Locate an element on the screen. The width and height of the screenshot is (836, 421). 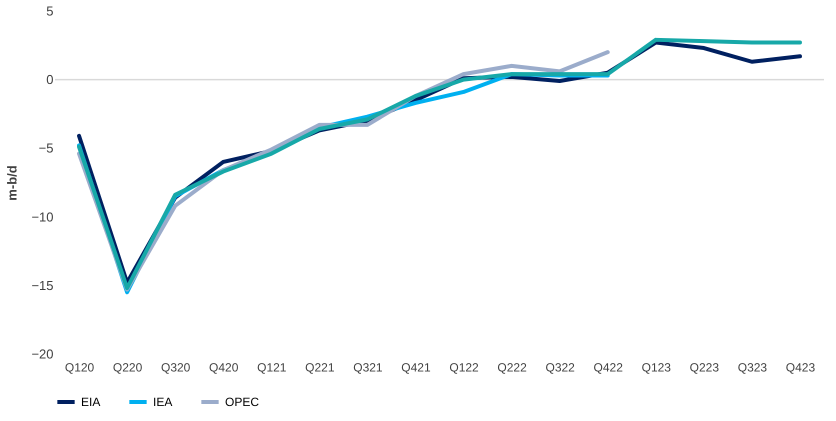
y-tick-label: −20 is located at coordinates (42, 354).